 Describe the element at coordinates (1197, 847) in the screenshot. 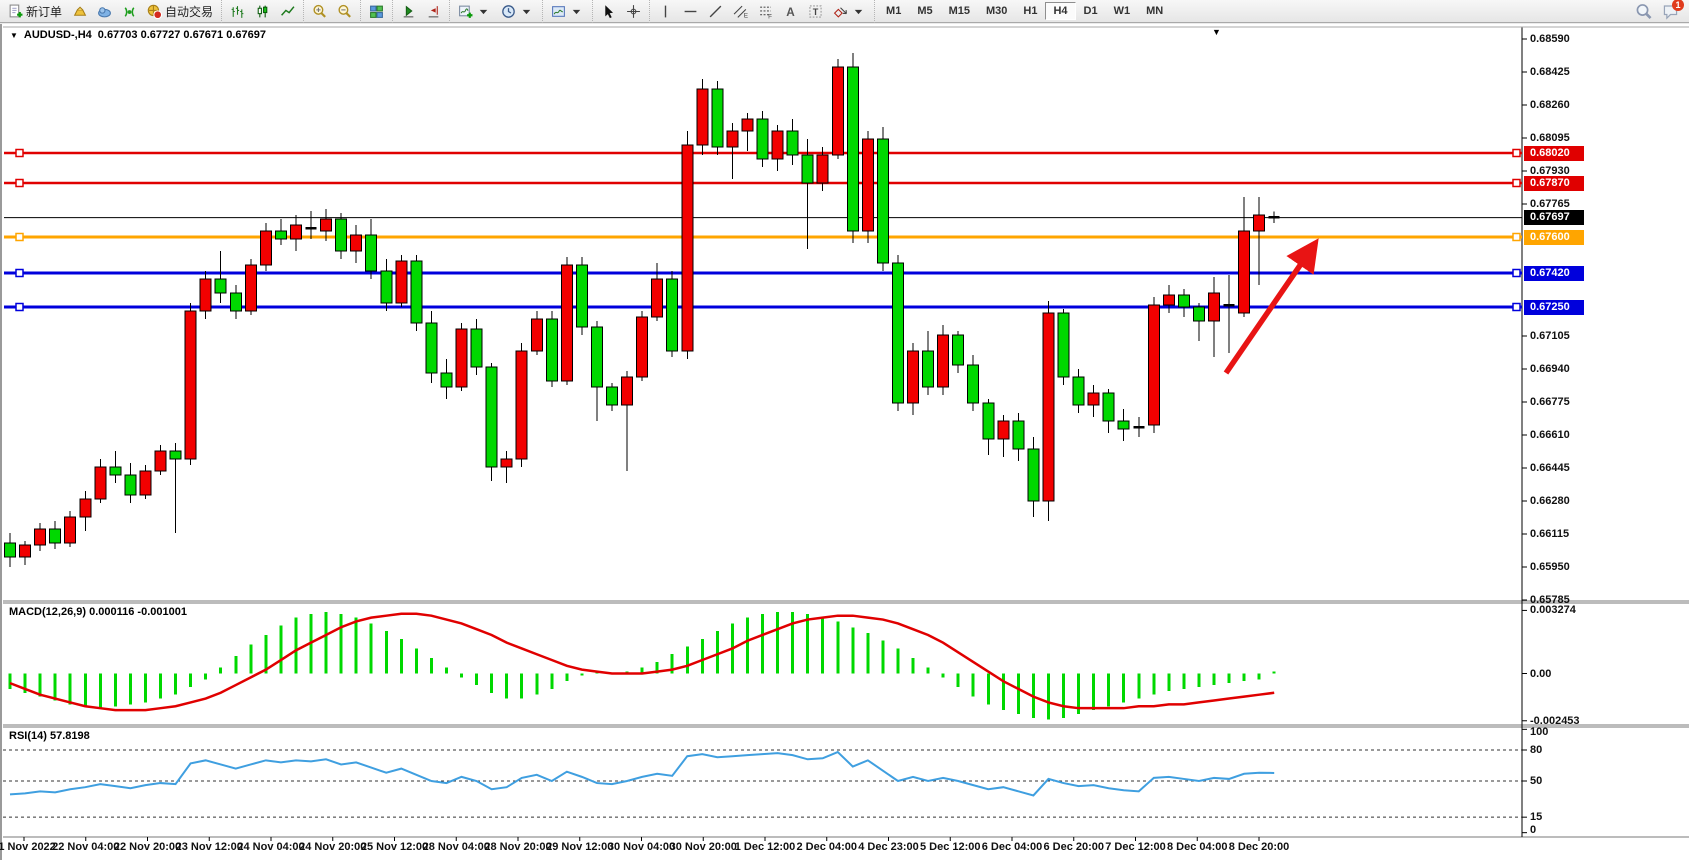

I see `time-axis-label: 8 Dec 04:00` at that location.